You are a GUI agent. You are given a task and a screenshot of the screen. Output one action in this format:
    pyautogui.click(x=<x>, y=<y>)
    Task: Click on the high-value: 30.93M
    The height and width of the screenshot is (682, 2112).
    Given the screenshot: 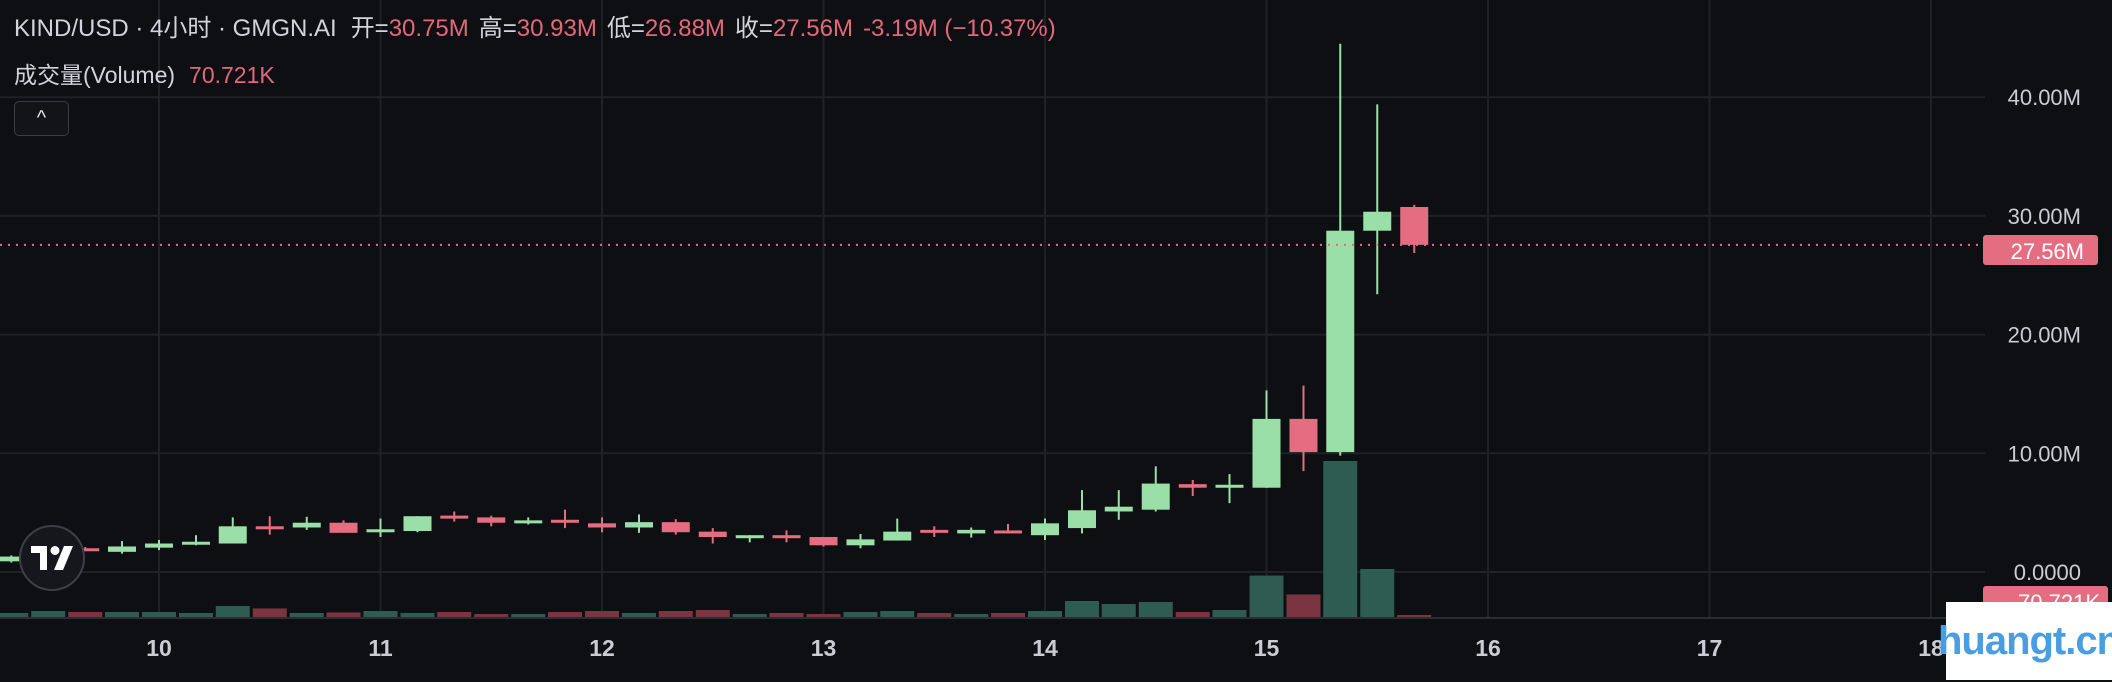 What is the action you would take?
    pyautogui.click(x=556, y=28)
    